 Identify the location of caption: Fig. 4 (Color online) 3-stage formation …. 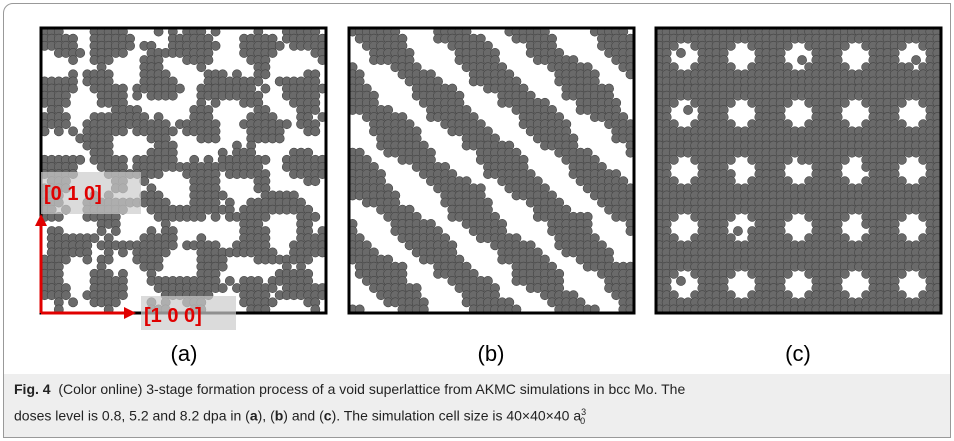
(477, 405).